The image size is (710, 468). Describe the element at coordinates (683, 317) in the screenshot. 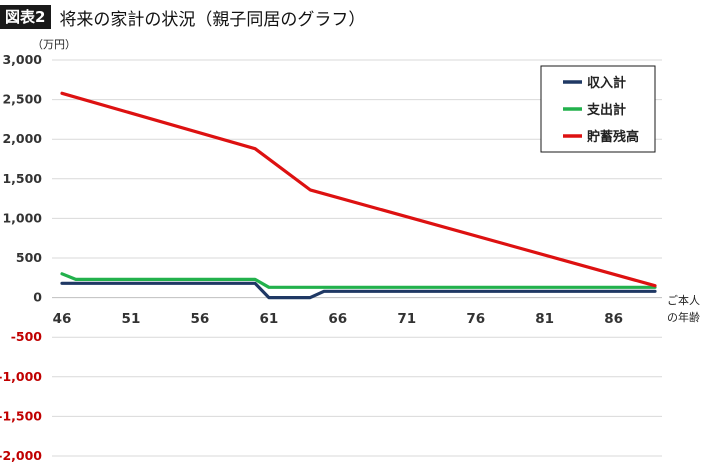

I see `x-axis-note-line2: の年齢` at that location.